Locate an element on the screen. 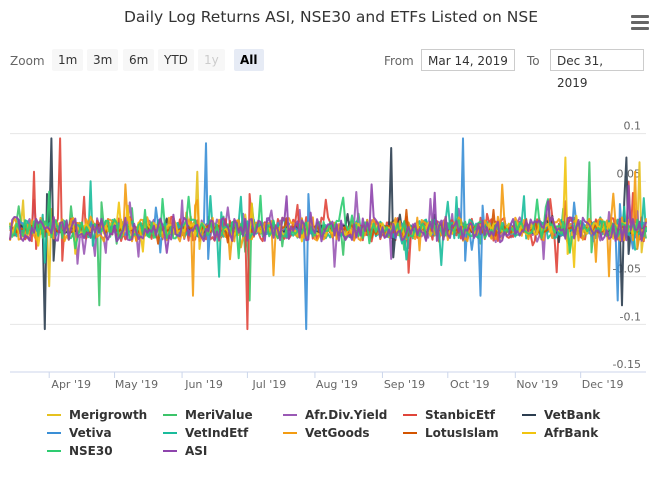 The width and height of the screenshot is (662, 482). zoom-button-1y: 1y is located at coordinates (211, 60).